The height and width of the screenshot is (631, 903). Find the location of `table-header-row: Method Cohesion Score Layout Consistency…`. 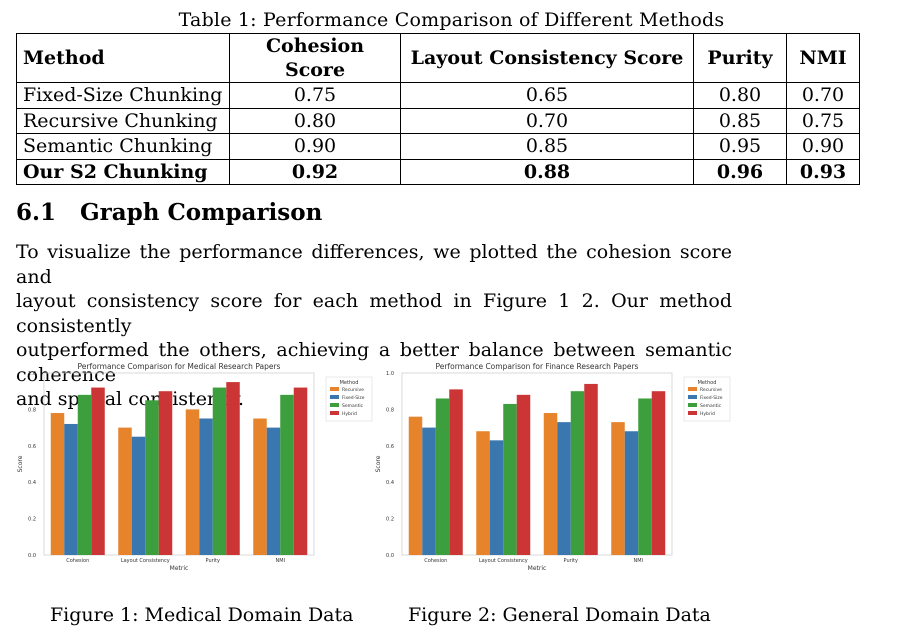

table-header-row: Method Cohesion Score Layout Consistency… is located at coordinates (438, 58).